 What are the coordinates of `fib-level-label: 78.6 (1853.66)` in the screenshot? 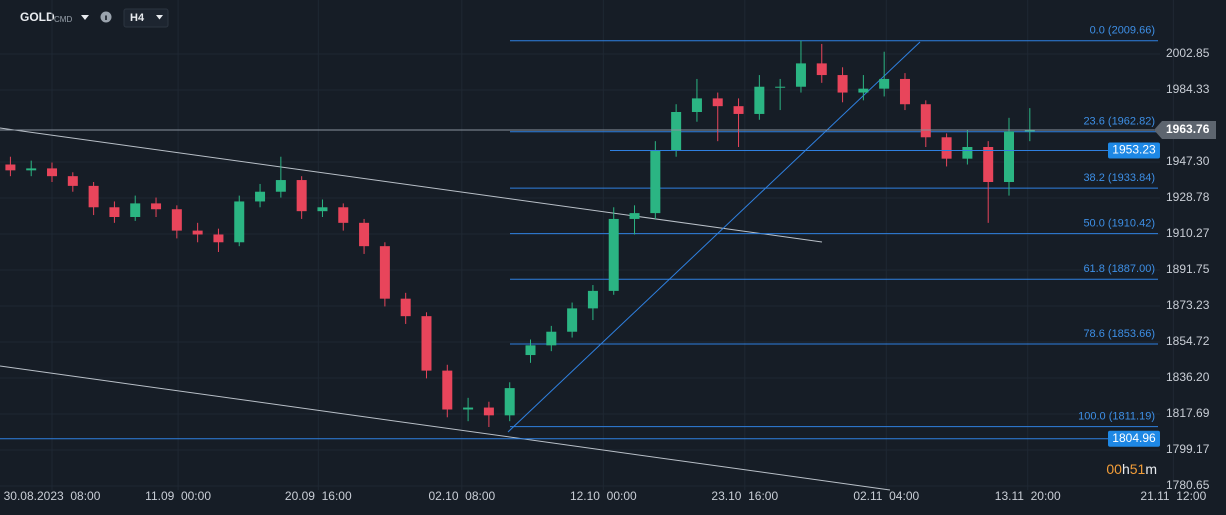 It's located at (1119, 334).